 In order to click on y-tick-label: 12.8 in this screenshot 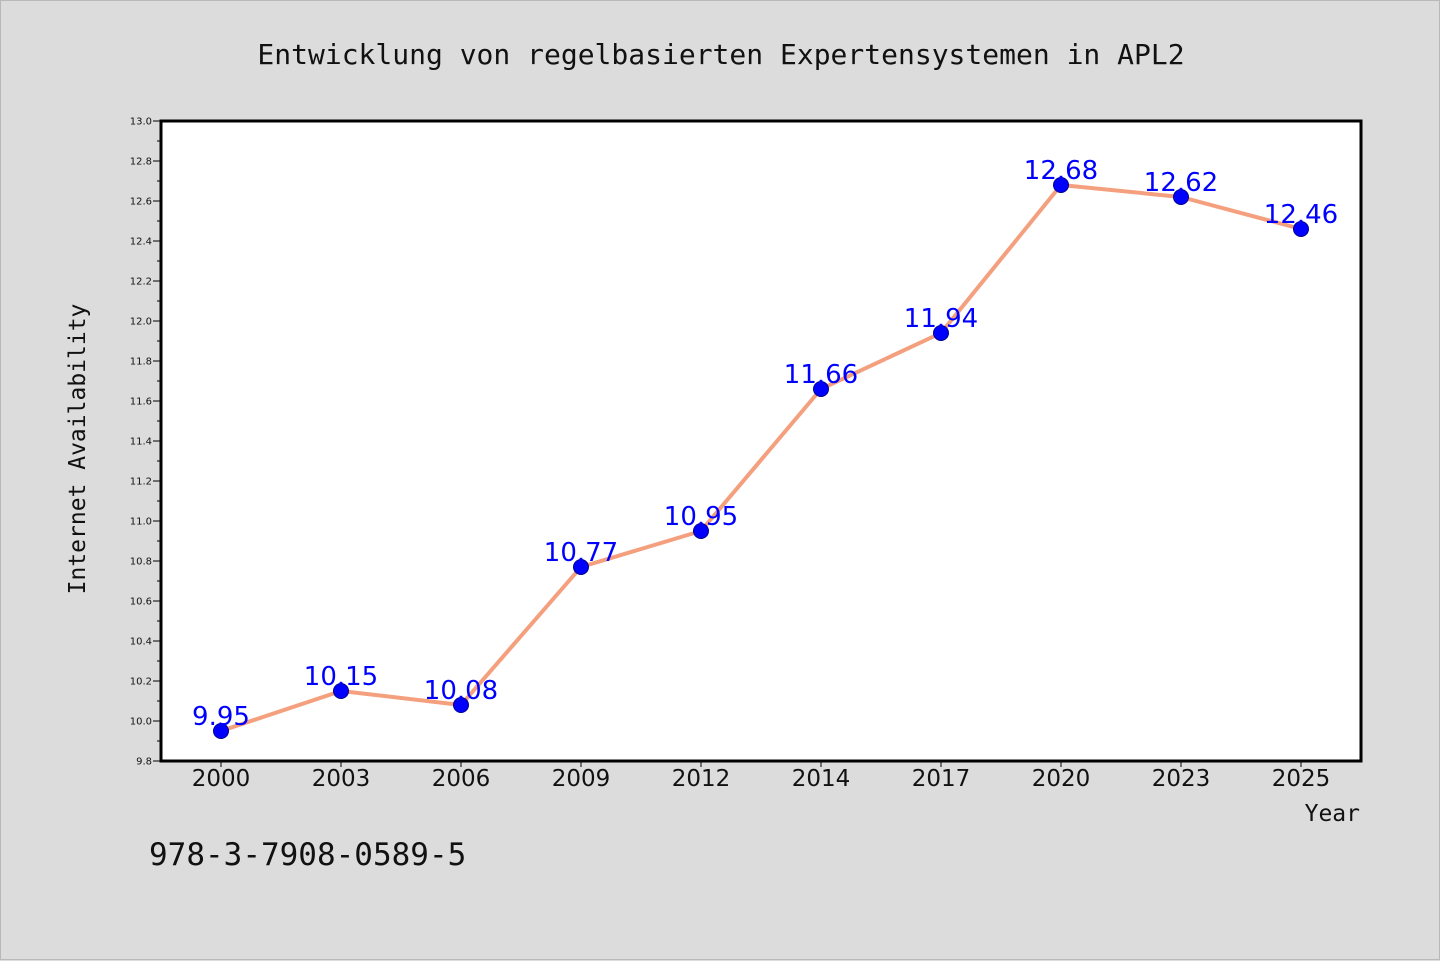, I will do `click(141, 162)`.